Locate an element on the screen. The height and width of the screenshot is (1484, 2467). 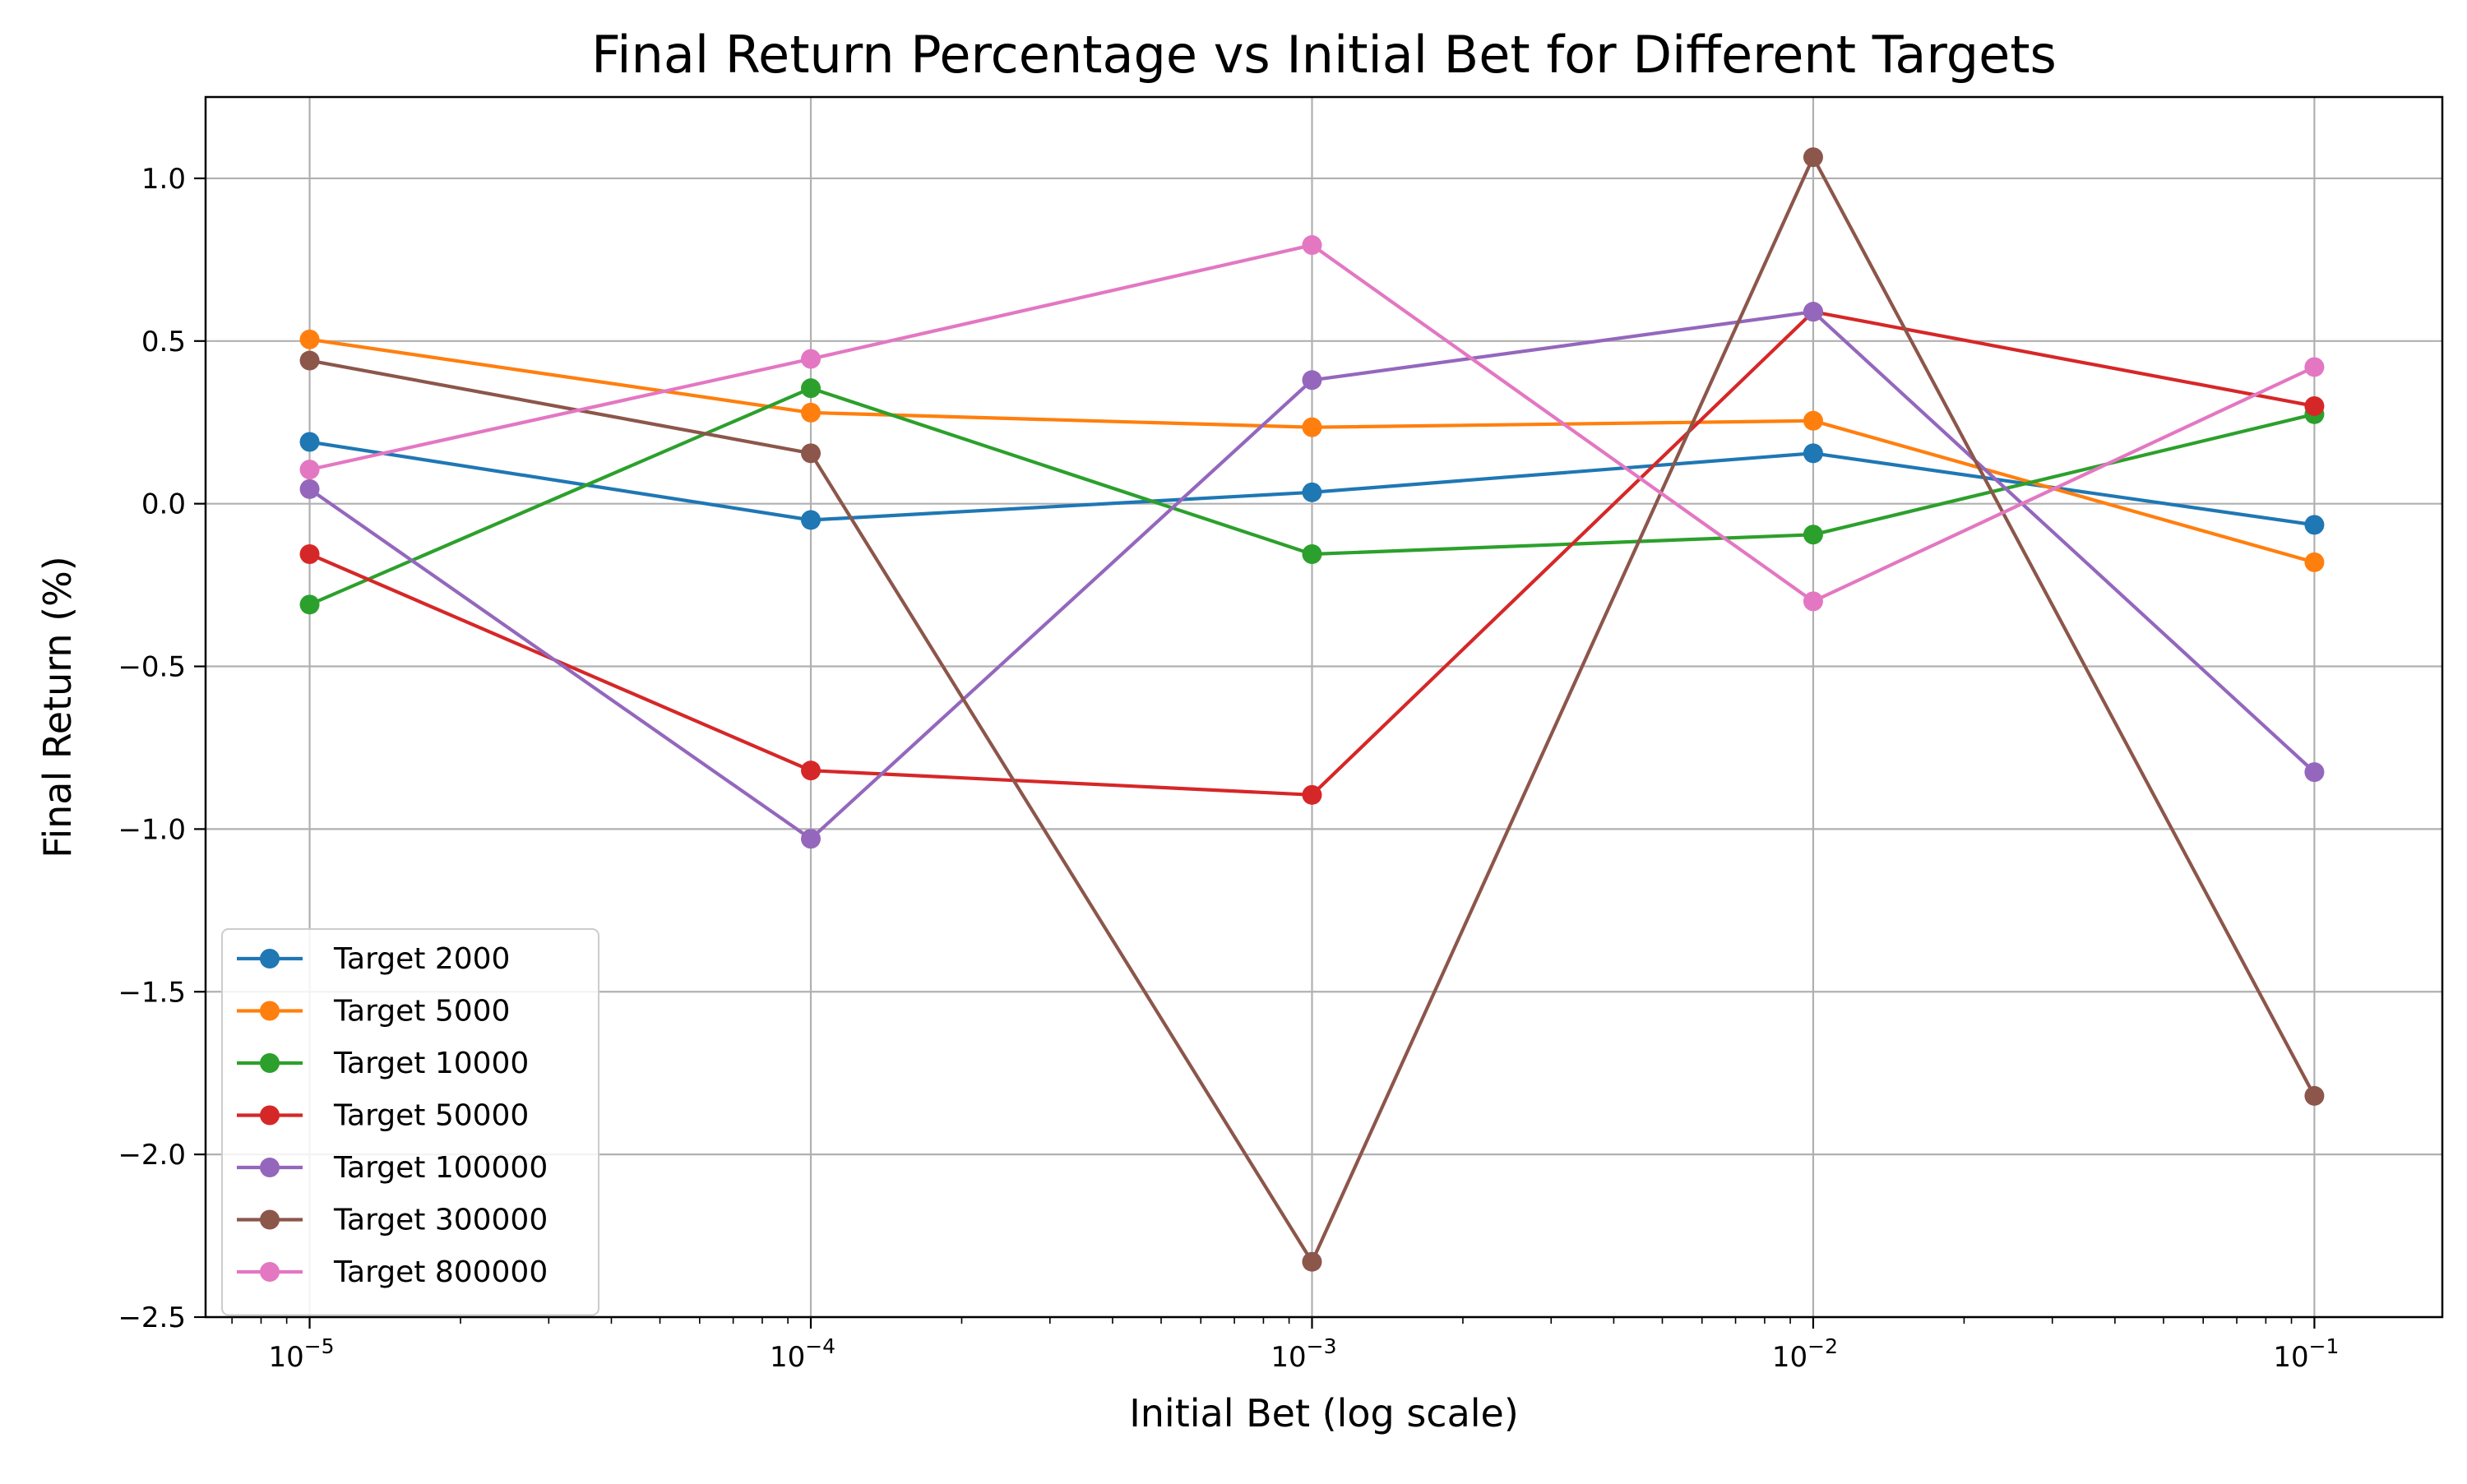
legend-label: Target 50000 is located at coordinates (431, 1116).